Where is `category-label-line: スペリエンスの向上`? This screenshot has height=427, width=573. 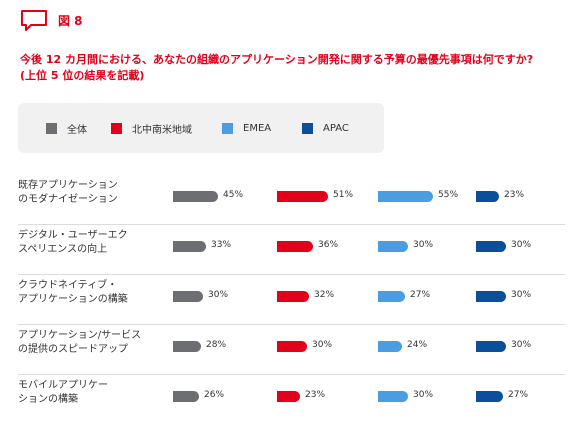
category-label-line: スペリエンスの向上 is located at coordinates (63, 249).